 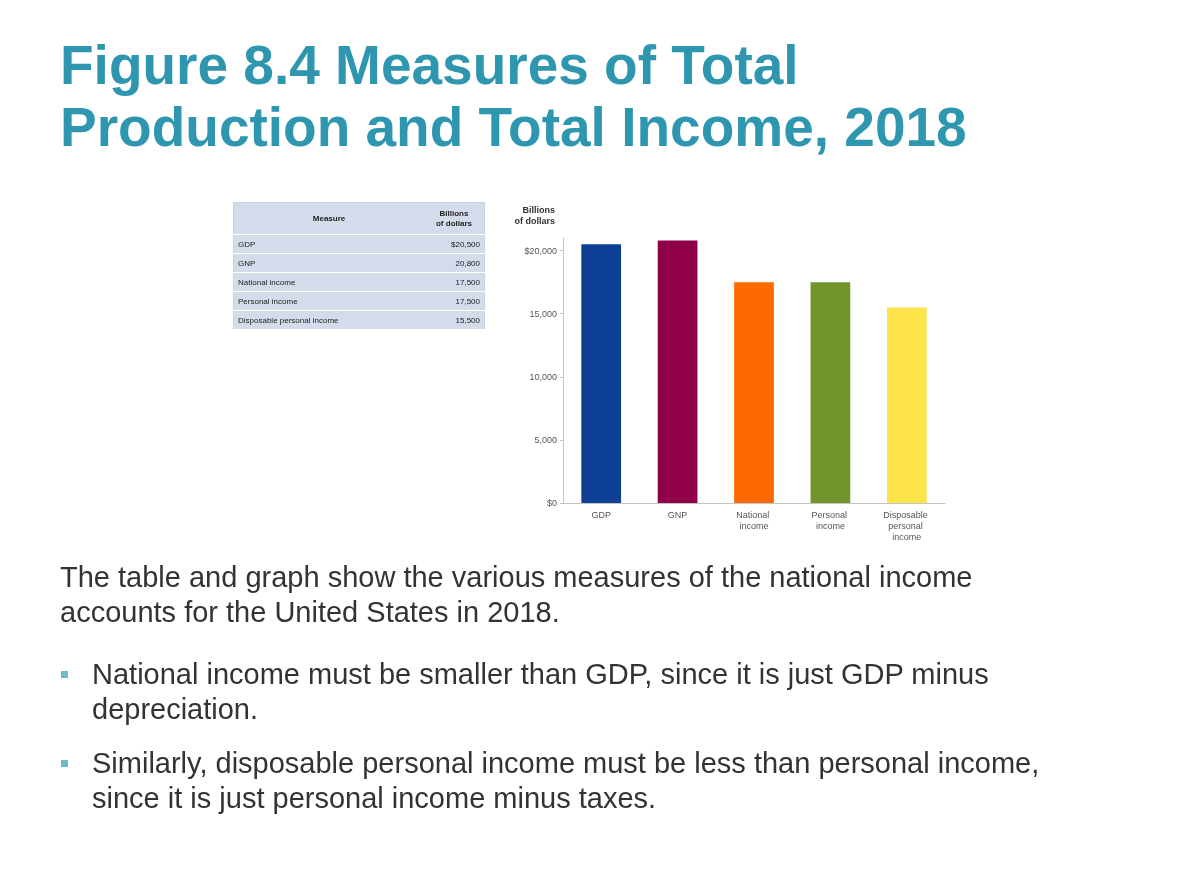 I want to click on chart-title: Figure 8.4 Measures of Total Production and Total Income, 2018, so click(x=514, y=96).